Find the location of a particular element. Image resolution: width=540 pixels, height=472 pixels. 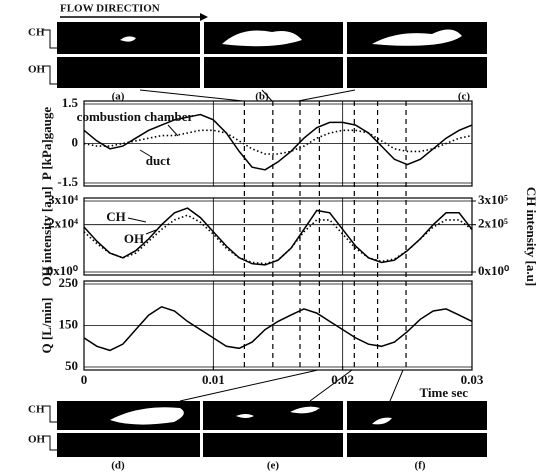

series-annotation: CH is located at coordinates (116, 216).